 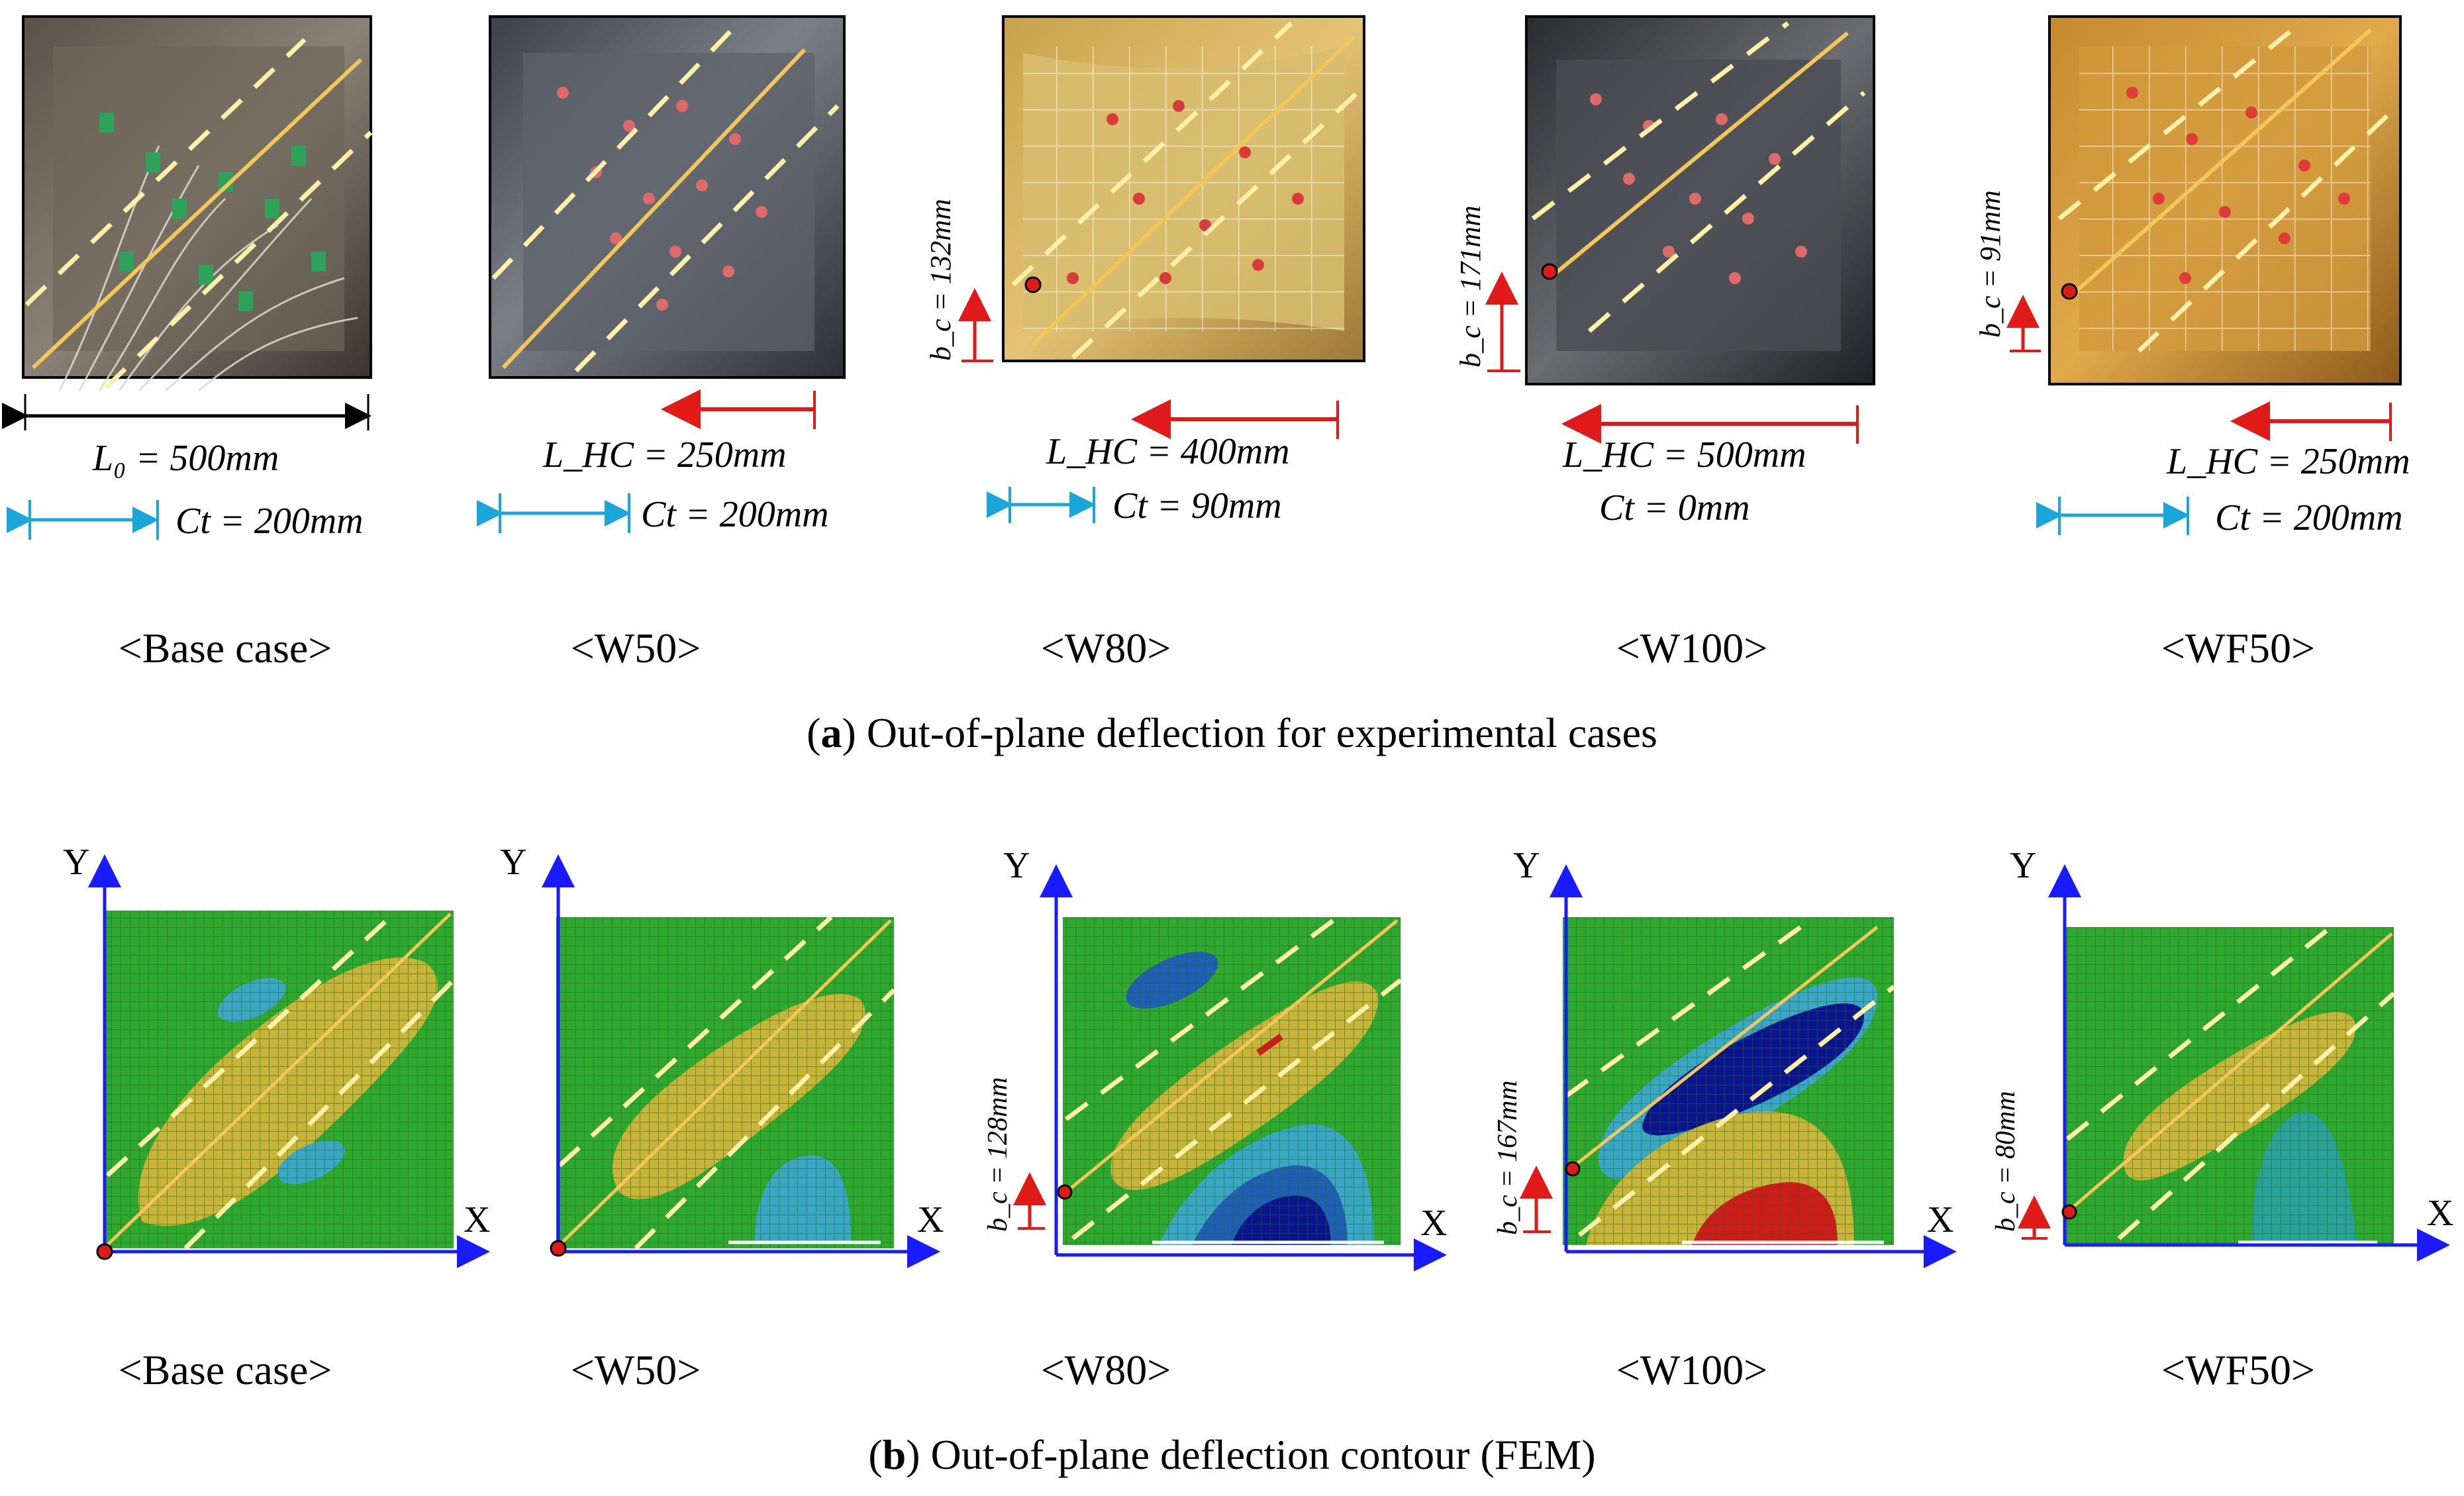 I want to click on bc-label: b_c = 128mm, so click(x=998, y=1154).